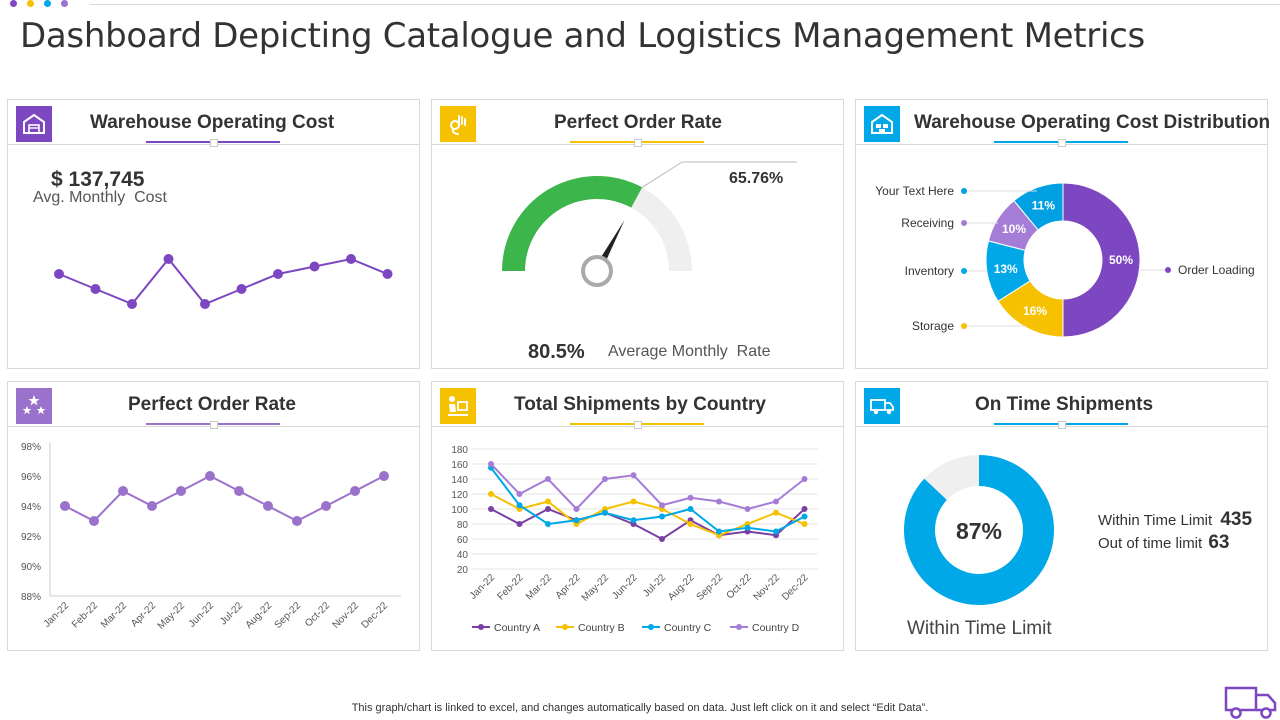  I want to click on donut-slice, so click(1038, 206).